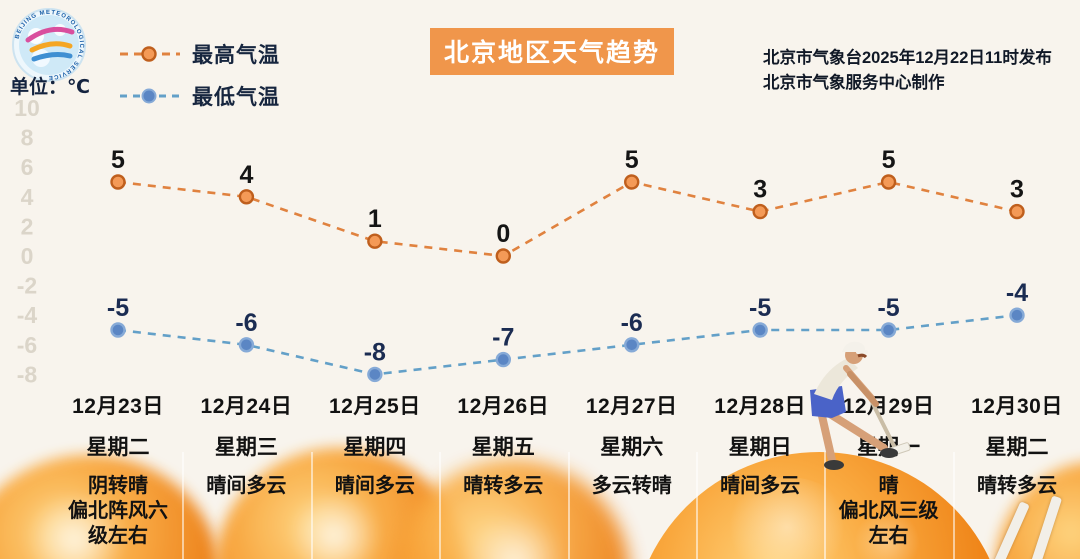 The image size is (1080, 559). Describe the element at coordinates (27, 315) in the screenshot. I see `y-axis-tick: -4` at that location.